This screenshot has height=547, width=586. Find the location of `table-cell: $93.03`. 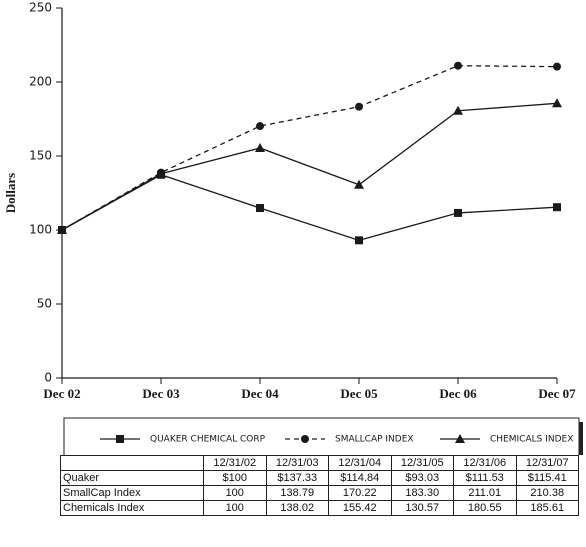

table-cell: $93.03 is located at coordinates (422, 478).